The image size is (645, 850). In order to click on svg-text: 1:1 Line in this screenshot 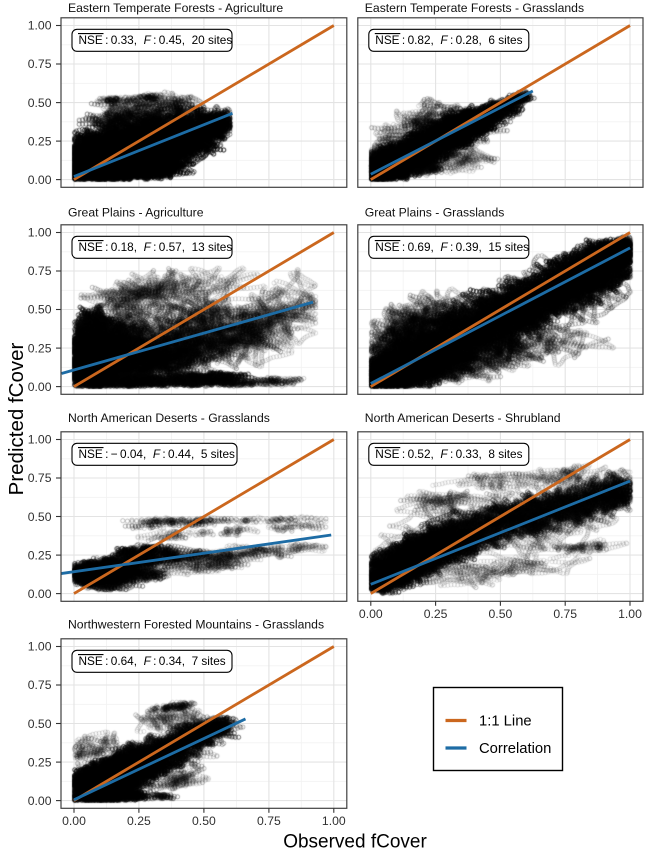, I will do `click(505, 722)`.